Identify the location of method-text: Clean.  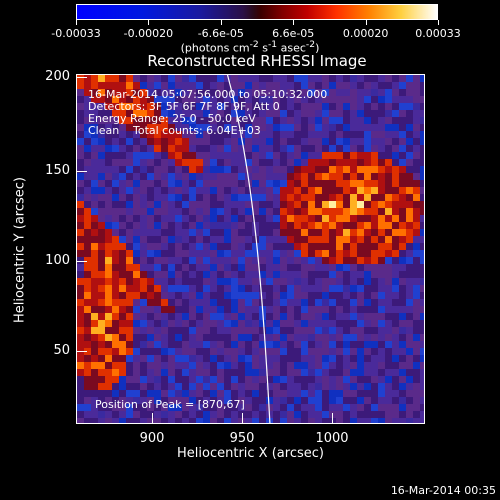
(104, 130).